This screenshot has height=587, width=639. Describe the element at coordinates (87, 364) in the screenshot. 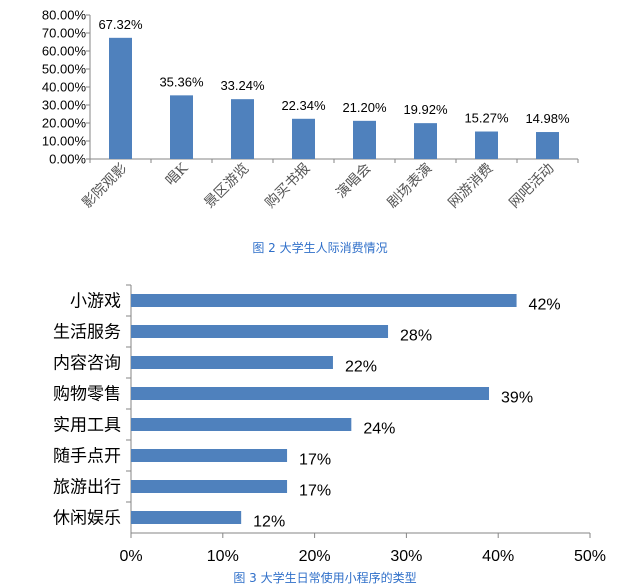

I see `y-category-label: 内容咨询` at that location.